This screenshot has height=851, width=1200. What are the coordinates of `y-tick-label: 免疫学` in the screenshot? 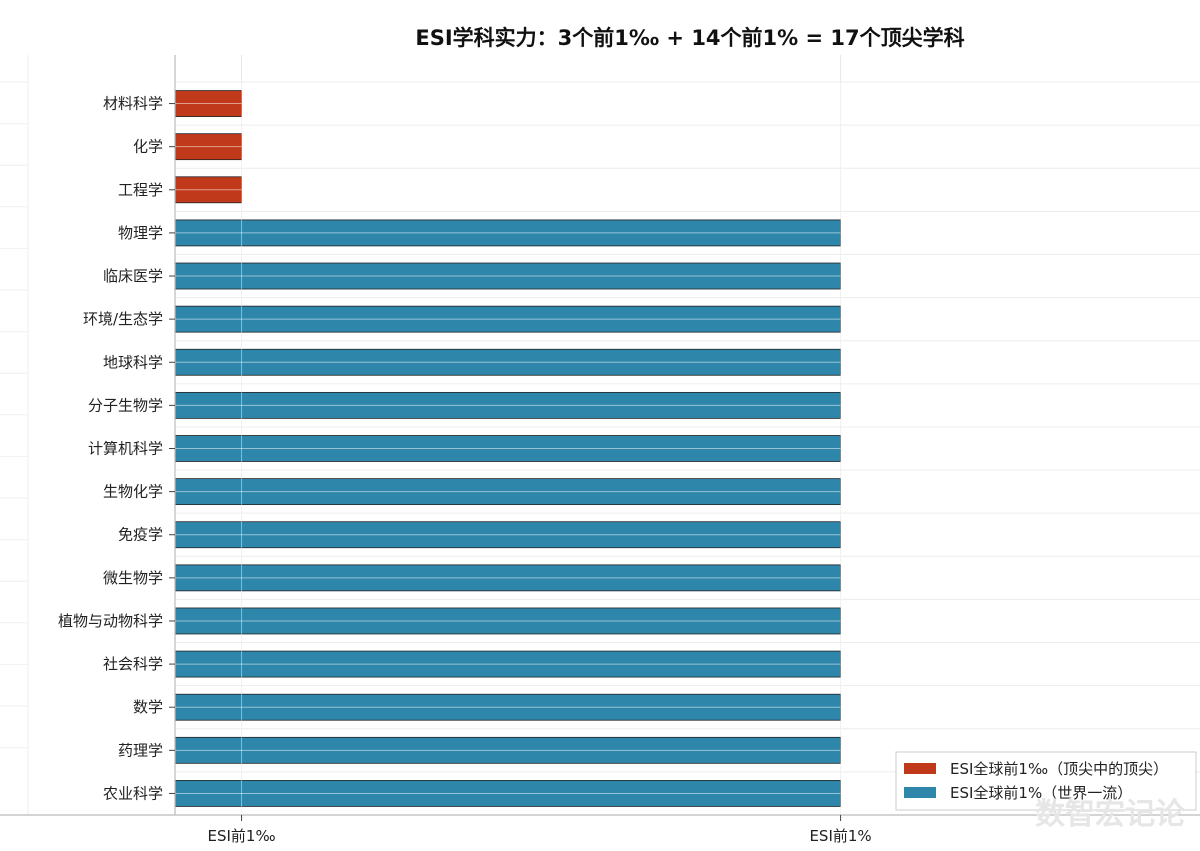 It's located at (140, 535).